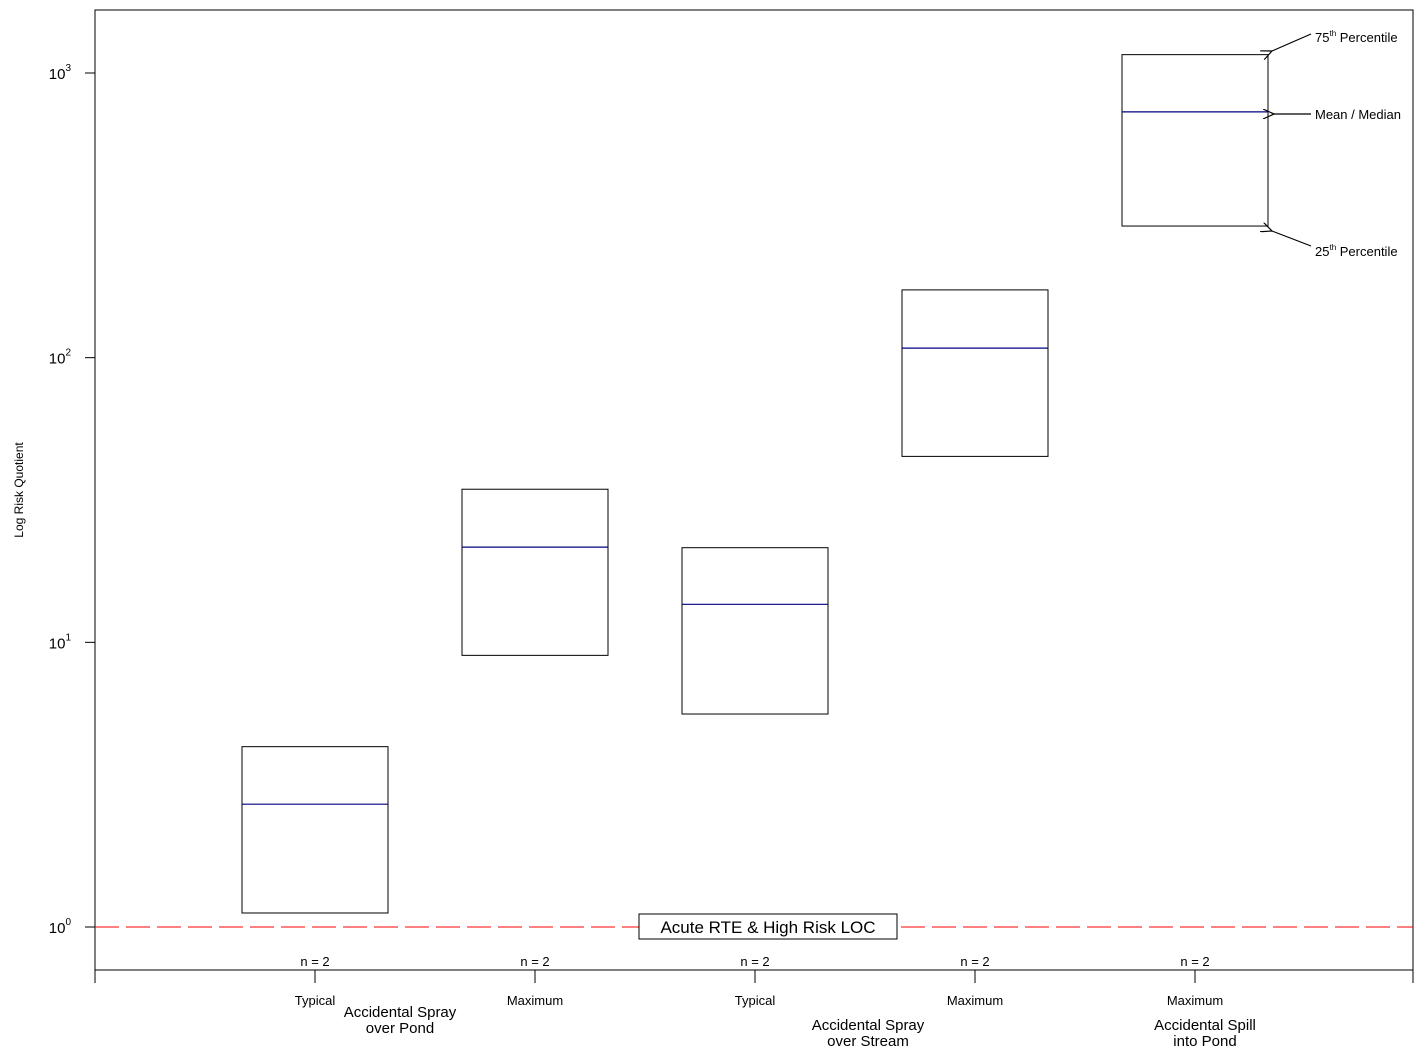 The height and width of the screenshot is (1058, 1418). Describe the element at coordinates (1292, 42) in the screenshot. I see `p75-arrow` at that location.